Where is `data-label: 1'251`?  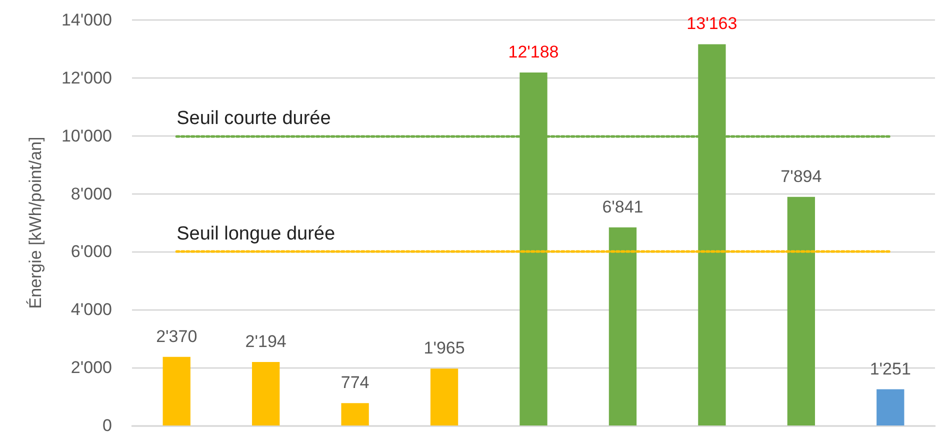 data-label: 1'251 is located at coordinates (890, 368).